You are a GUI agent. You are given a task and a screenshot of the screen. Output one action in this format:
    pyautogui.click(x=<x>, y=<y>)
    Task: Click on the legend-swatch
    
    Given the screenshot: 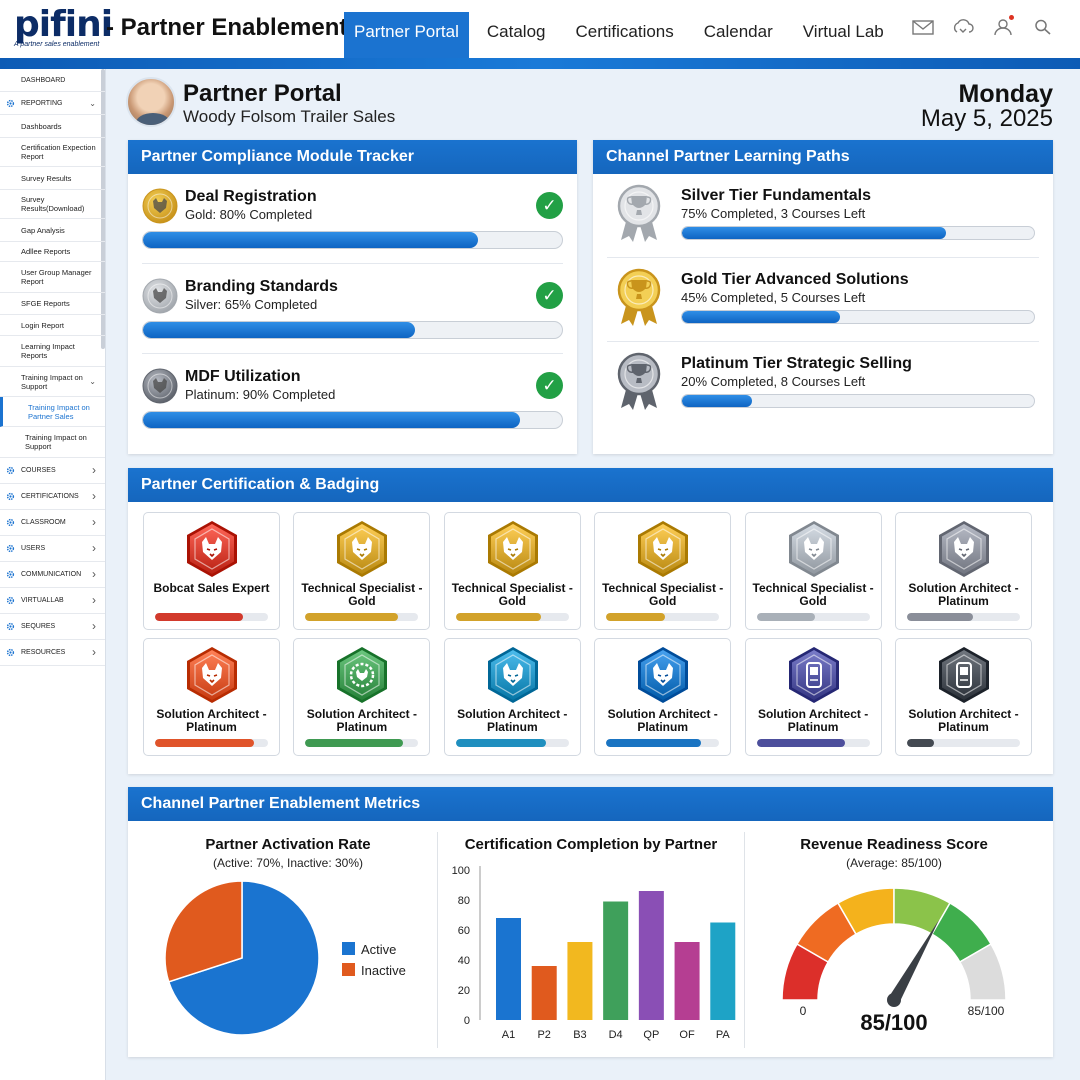 What is the action you would take?
    pyautogui.click(x=348, y=948)
    